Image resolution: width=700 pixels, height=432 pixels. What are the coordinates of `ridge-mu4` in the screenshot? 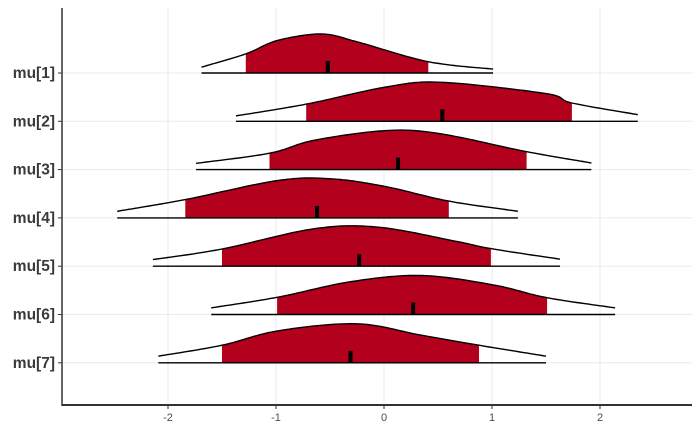 It's located at (318, 198).